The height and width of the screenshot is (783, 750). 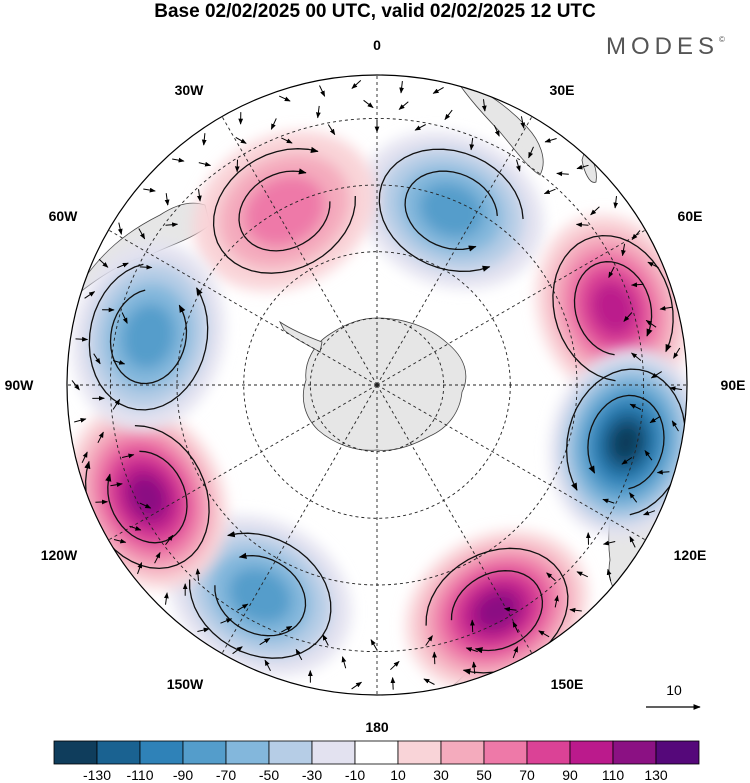 I want to click on colorbar-tick-label: 70, so click(x=527, y=775).